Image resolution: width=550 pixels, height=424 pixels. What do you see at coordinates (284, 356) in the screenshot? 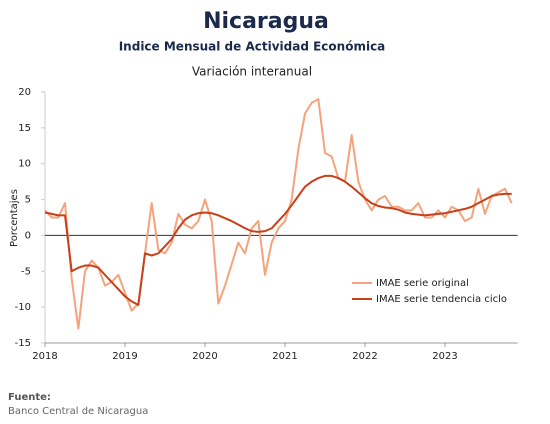
I see `x-tick-label: 2021` at bounding box center [284, 356].